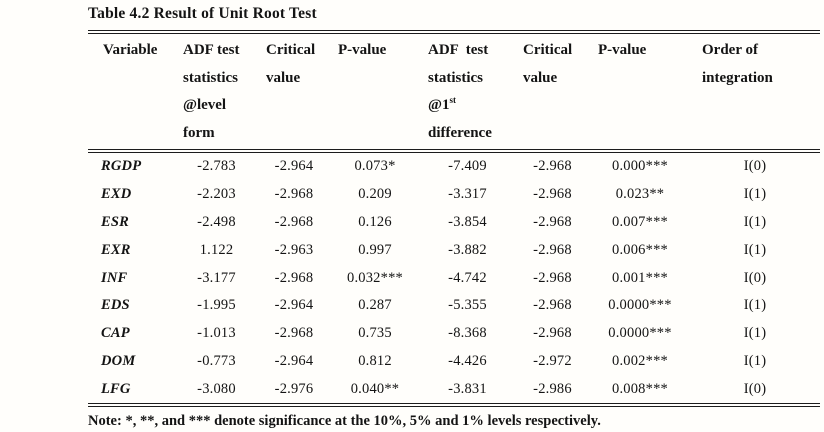  I want to click on value-cell: -2.203, so click(216, 194).